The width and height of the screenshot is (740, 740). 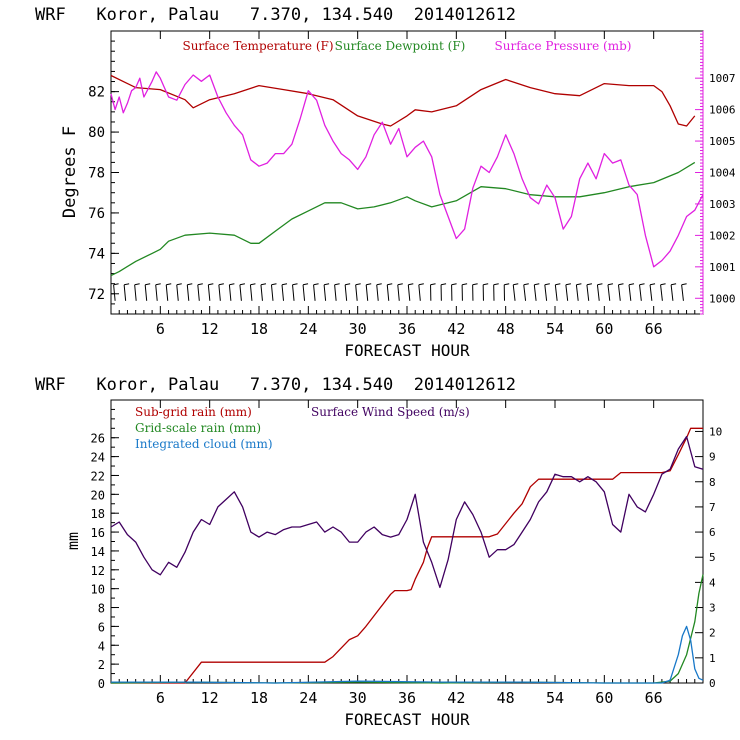 What do you see at coordinates (98, 476) in the screenshot?
I see `y-tick-label-22: 22` at bounding box center [98, 476].